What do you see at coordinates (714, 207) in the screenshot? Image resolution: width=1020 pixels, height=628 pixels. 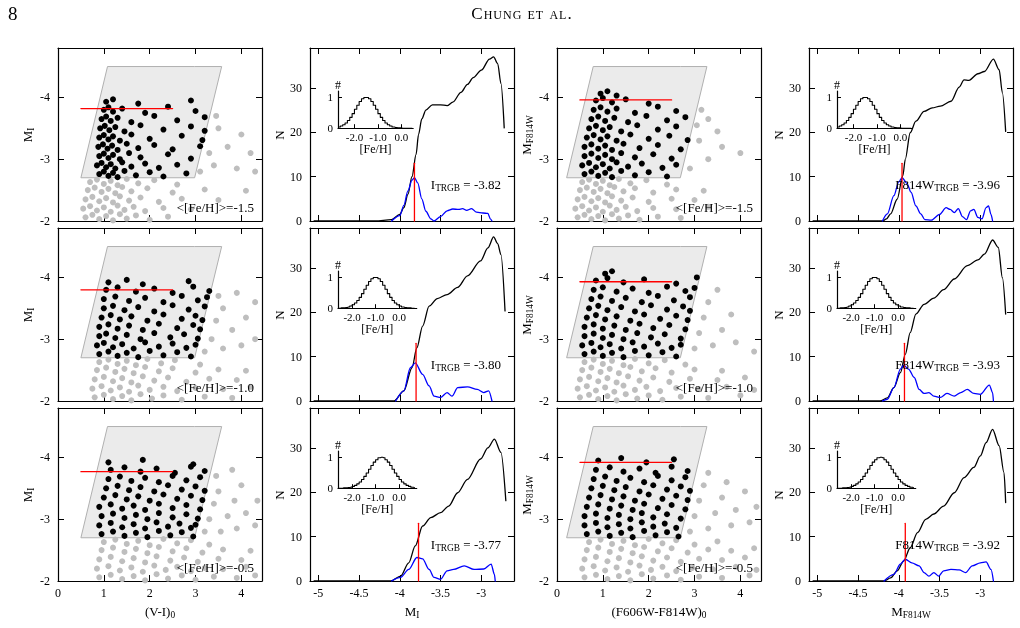 I see `annotation: <[Fe/H]>=-1.5` at bounding box center [714, 207].